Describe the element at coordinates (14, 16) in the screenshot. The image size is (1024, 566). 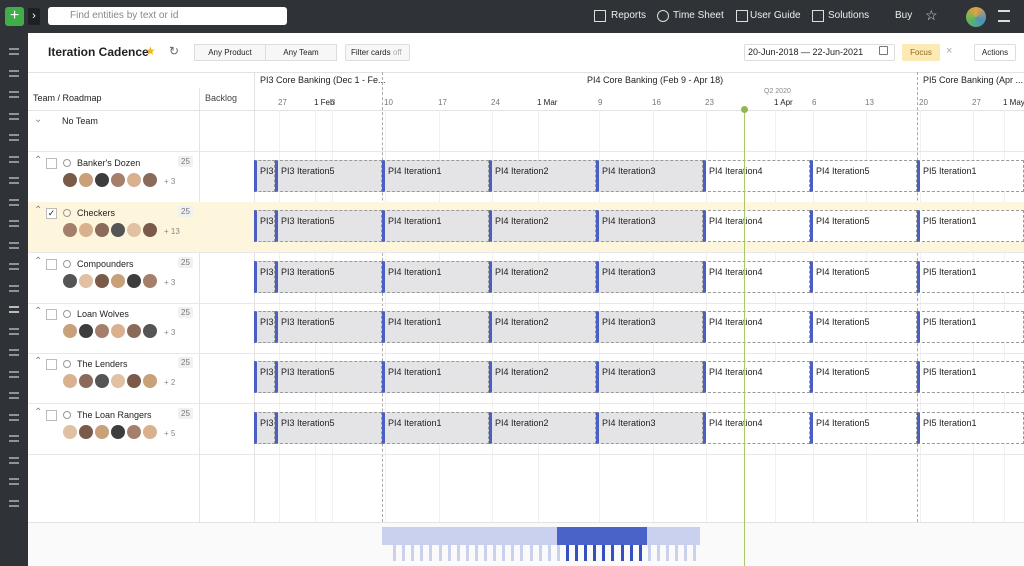
I see `add-button: +` at that location.